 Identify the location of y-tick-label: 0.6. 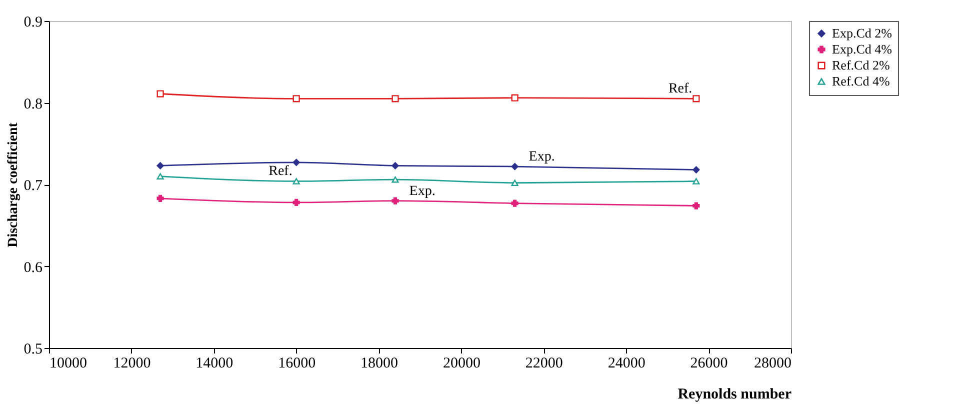
(33, 268).